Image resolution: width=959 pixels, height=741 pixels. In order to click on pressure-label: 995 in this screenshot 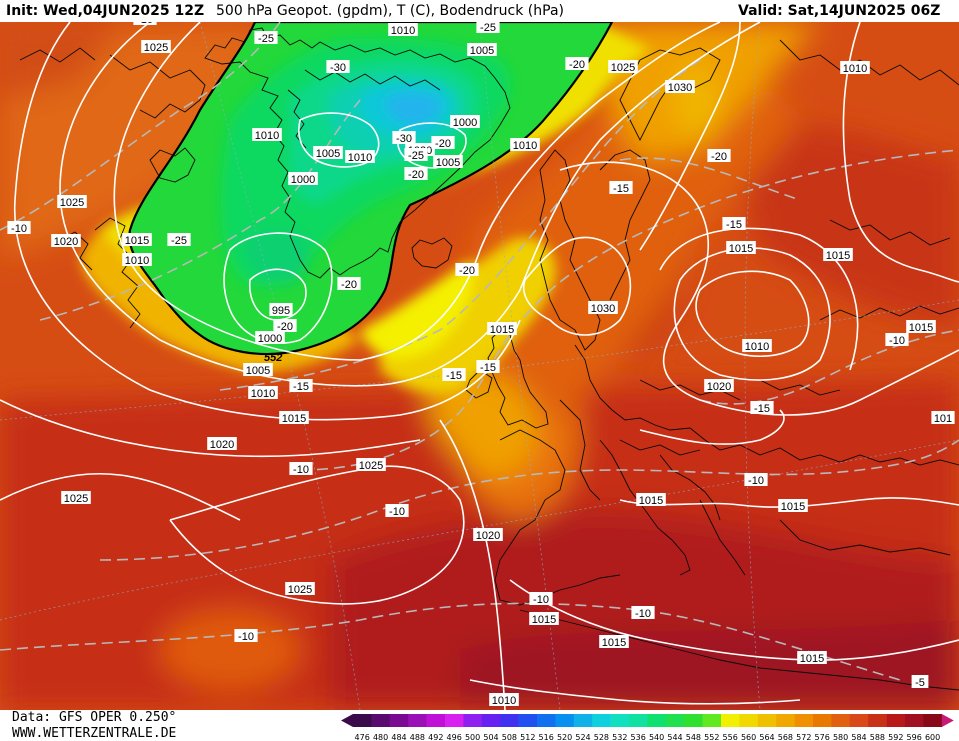, I will do `click(281, 310)`.